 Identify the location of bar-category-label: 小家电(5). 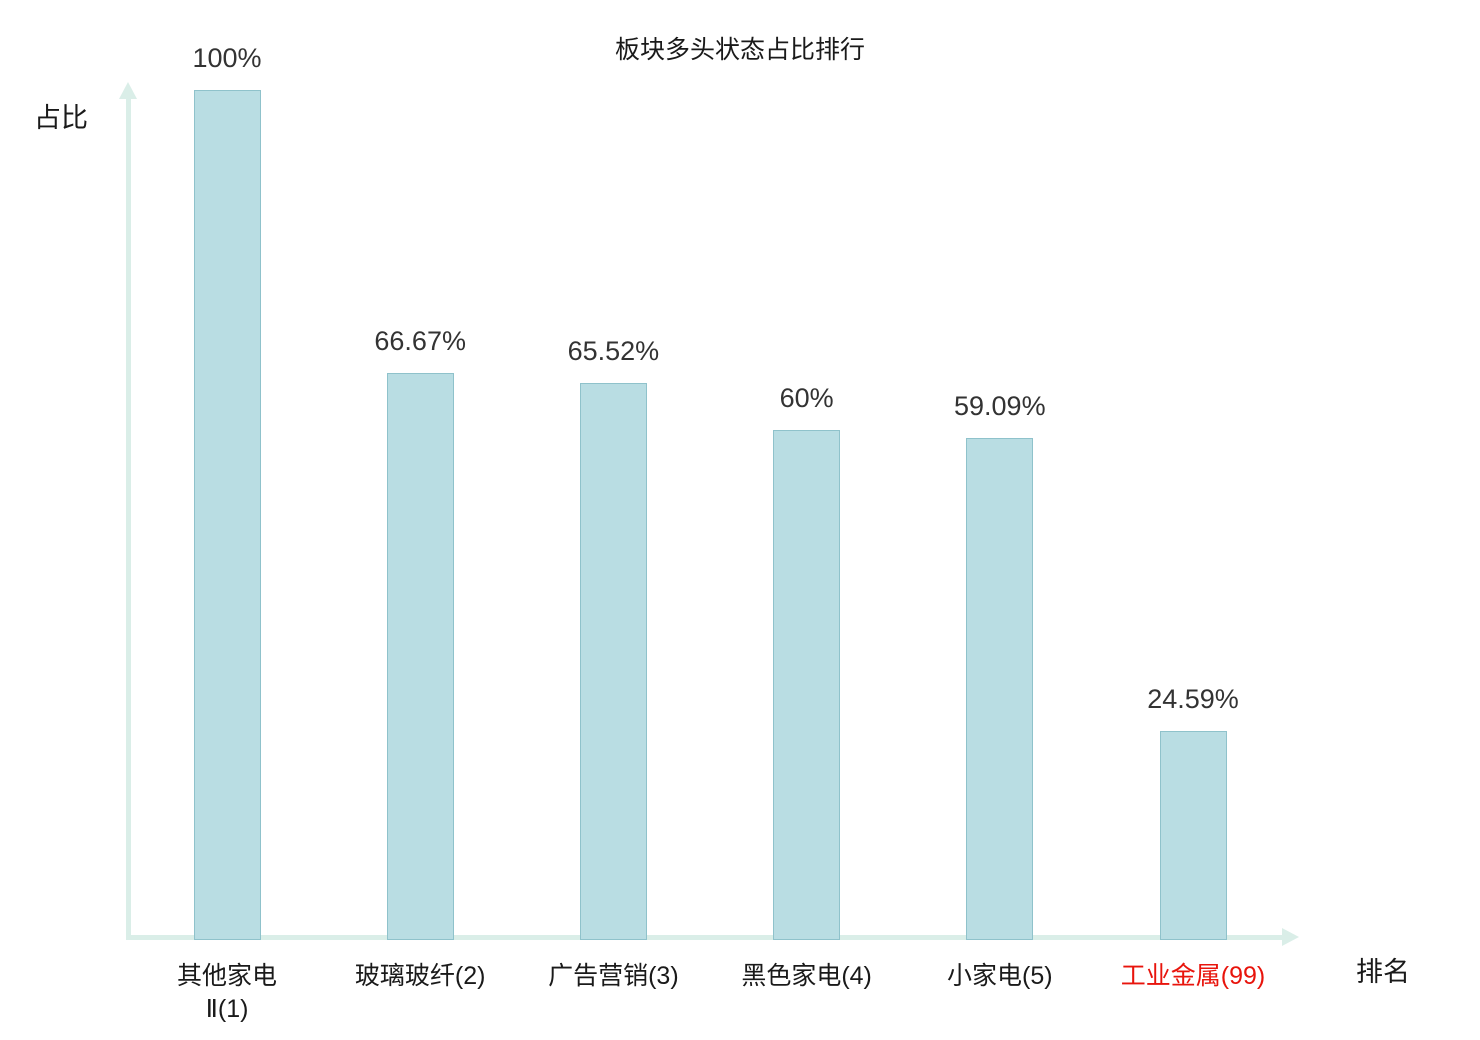
(1000, 976).